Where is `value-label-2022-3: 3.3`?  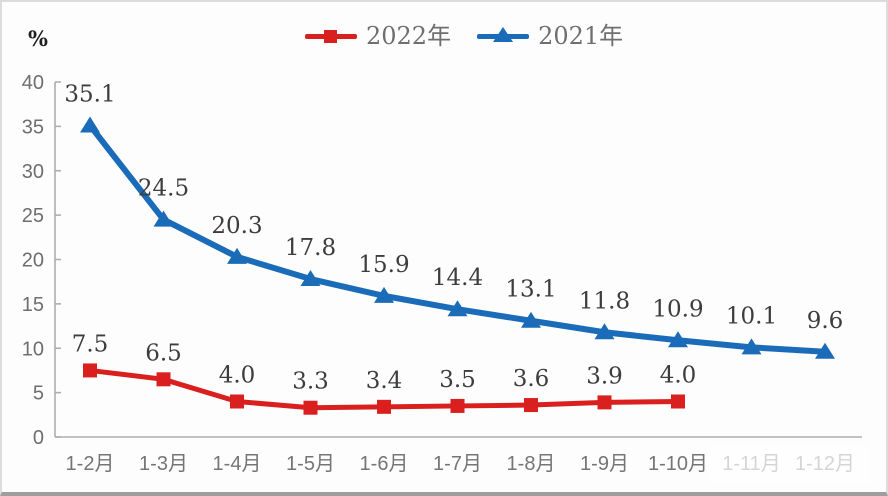
value-label-2022-3: 3.3 is located at coordinates (310, 382).